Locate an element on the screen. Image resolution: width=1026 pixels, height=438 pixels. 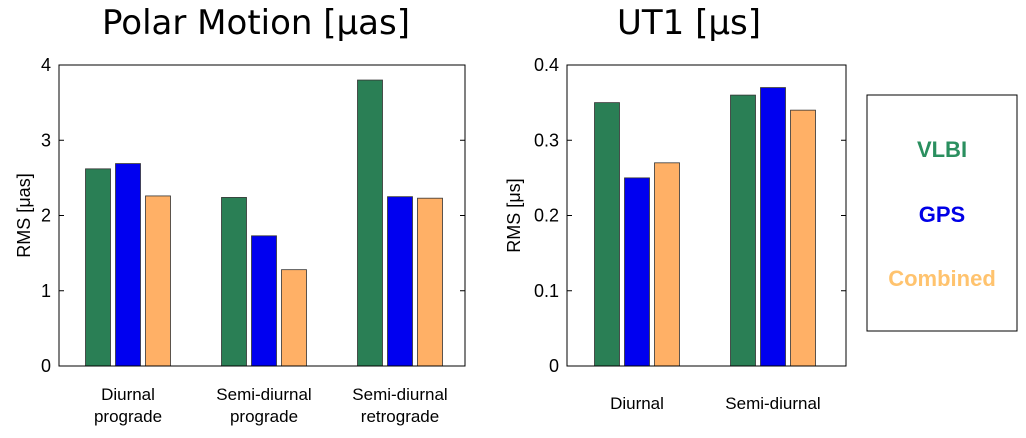
category-label: retrograde is located at coordinates (400, 416).